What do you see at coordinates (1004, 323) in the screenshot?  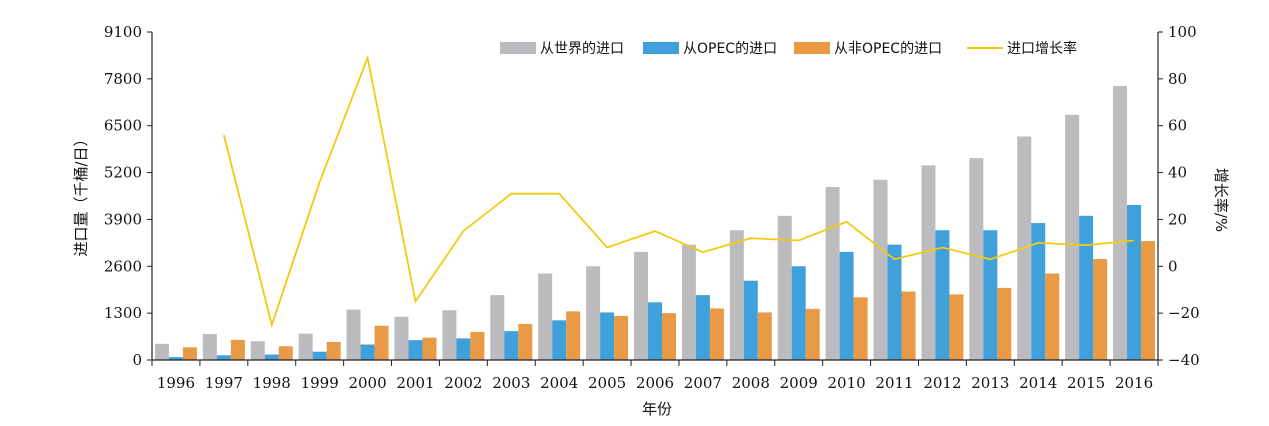 I see `bar-2013-s2` at bounding box center [1004, 323].